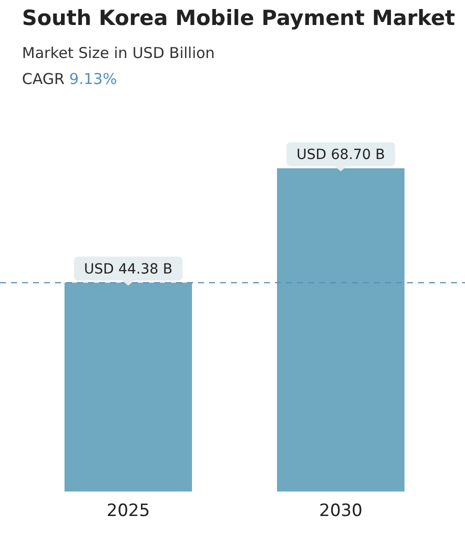  What do you see at coordinates (128, 511) in the screenshot?
I see `x-tick-label: 2025` at bounding box center [128, 511].